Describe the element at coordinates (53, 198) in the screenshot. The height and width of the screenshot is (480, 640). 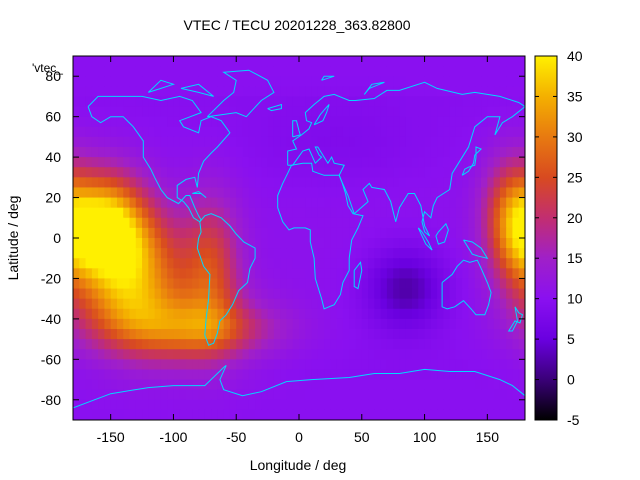
I see `y-tick-label: 20` at that location.